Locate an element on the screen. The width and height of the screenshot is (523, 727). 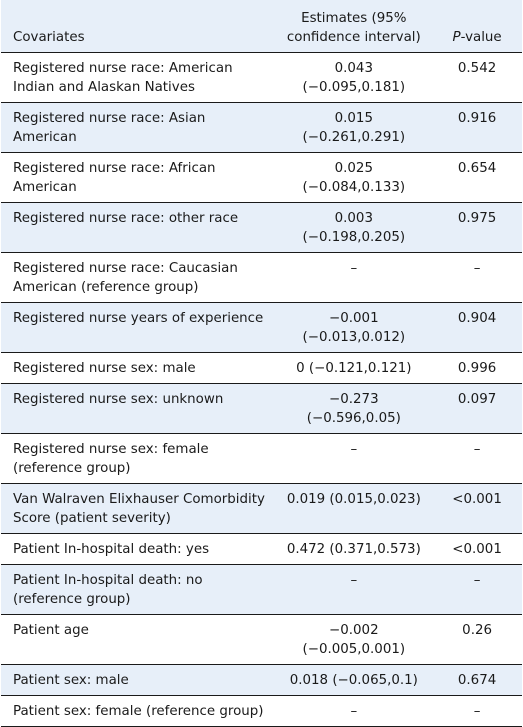
estimate-cell: −0.002 (−0.005,0.001) is located at coordinates (354, 639).